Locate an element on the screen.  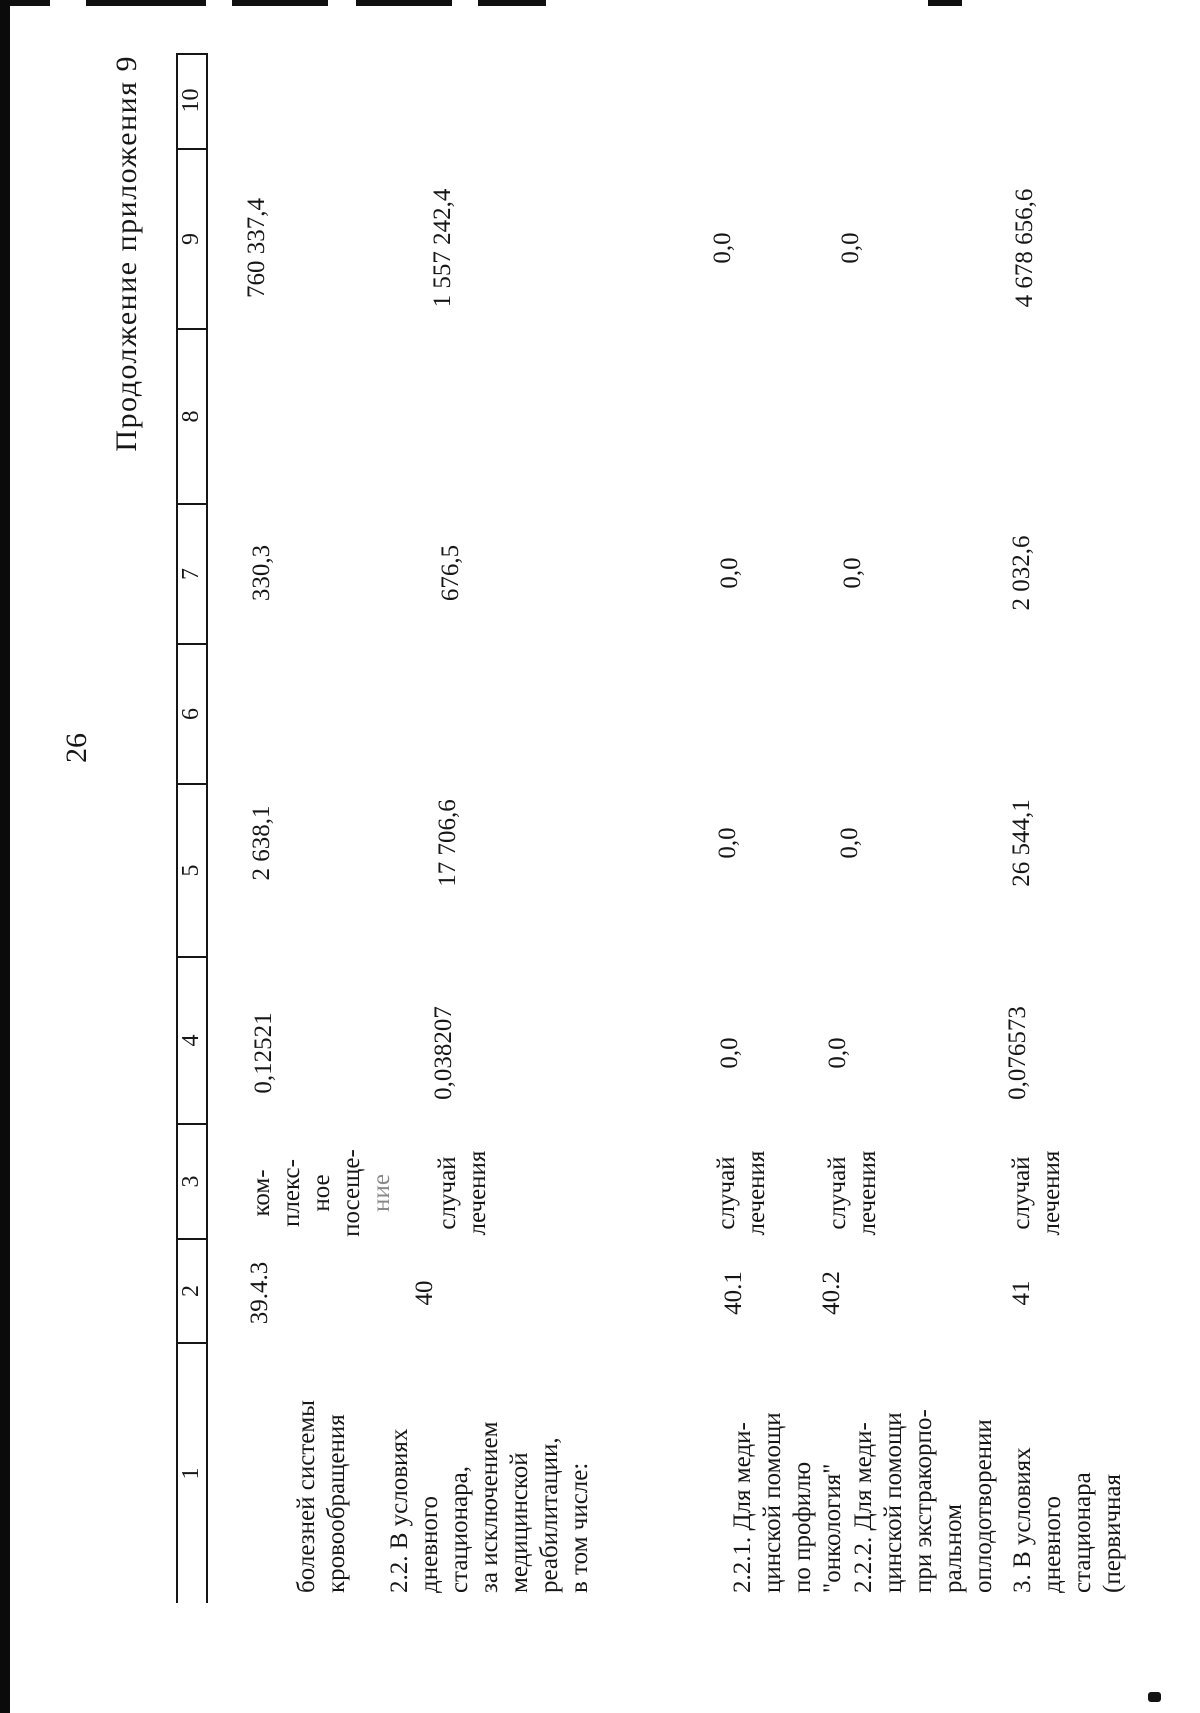
header-col-9: 9 is located at coordinates (192, 240).